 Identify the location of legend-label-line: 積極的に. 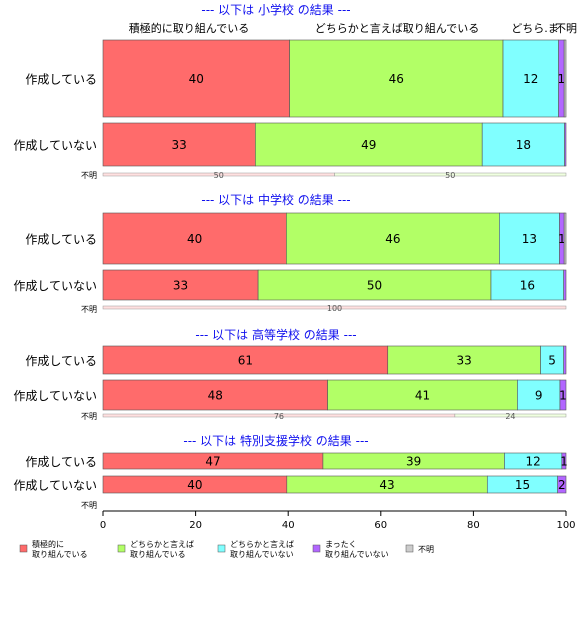
(48, 544).